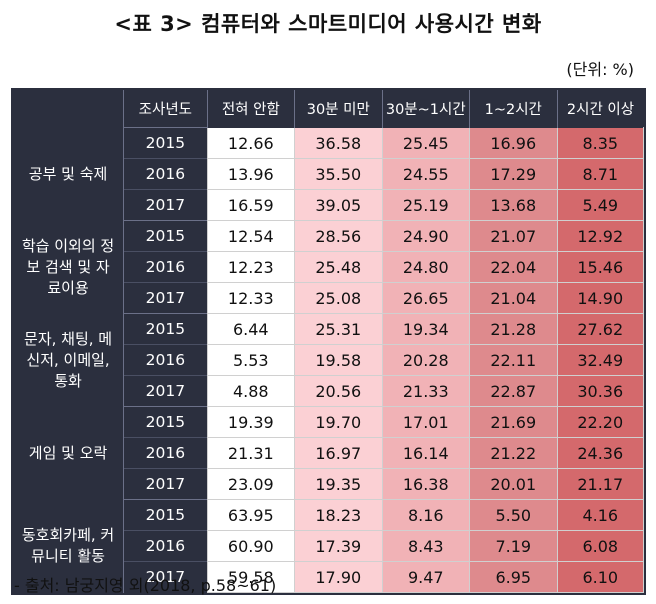 The width and height of the screenshot is (656, 604). Describe the element at coordinates (338, 546) in the screenshot. I see `value-cell: 17.39` at that location.